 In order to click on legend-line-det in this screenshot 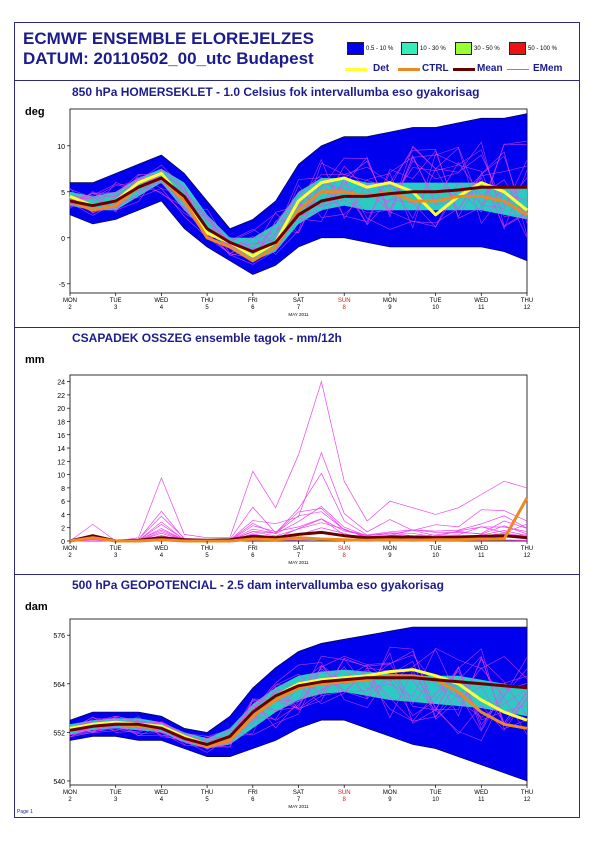, I will do `click(356, 69)`.